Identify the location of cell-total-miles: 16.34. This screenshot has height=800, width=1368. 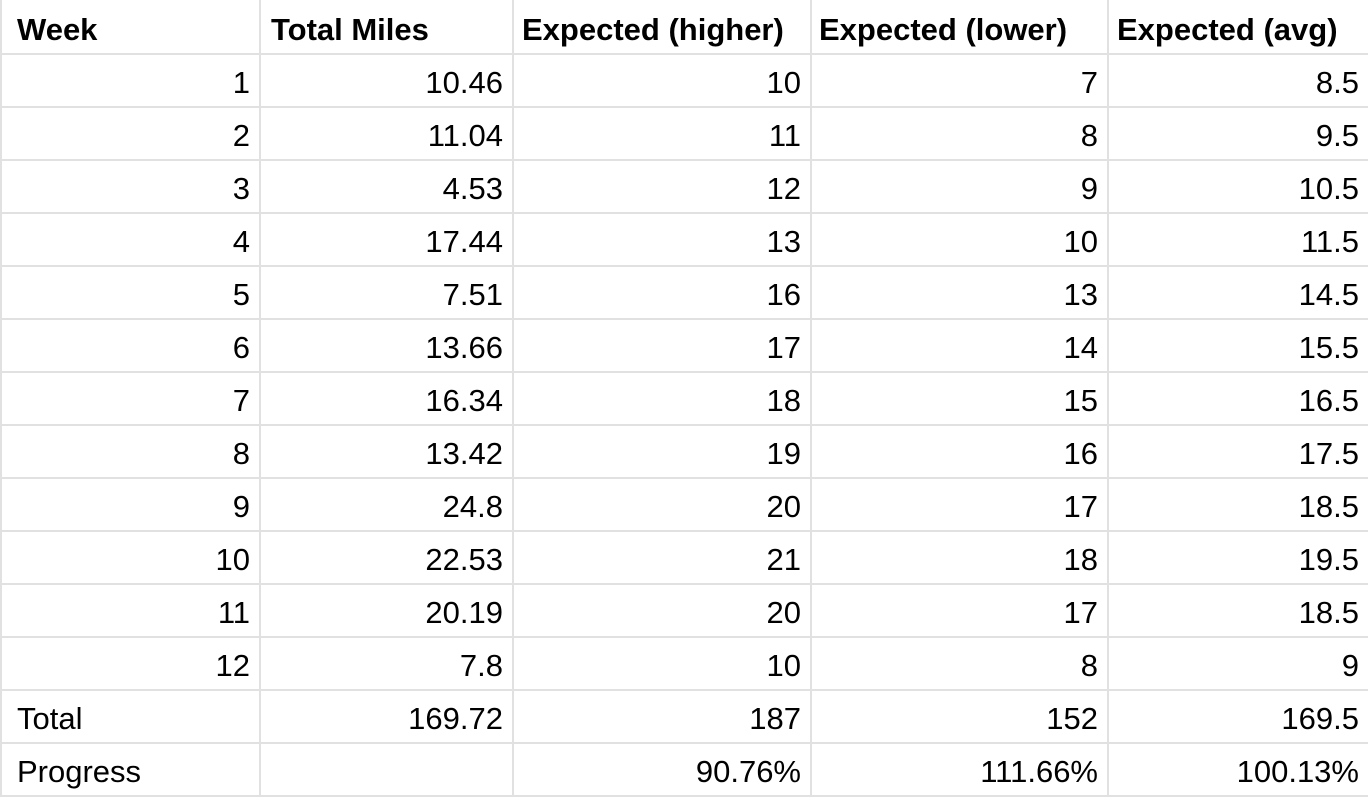
(386, 398).